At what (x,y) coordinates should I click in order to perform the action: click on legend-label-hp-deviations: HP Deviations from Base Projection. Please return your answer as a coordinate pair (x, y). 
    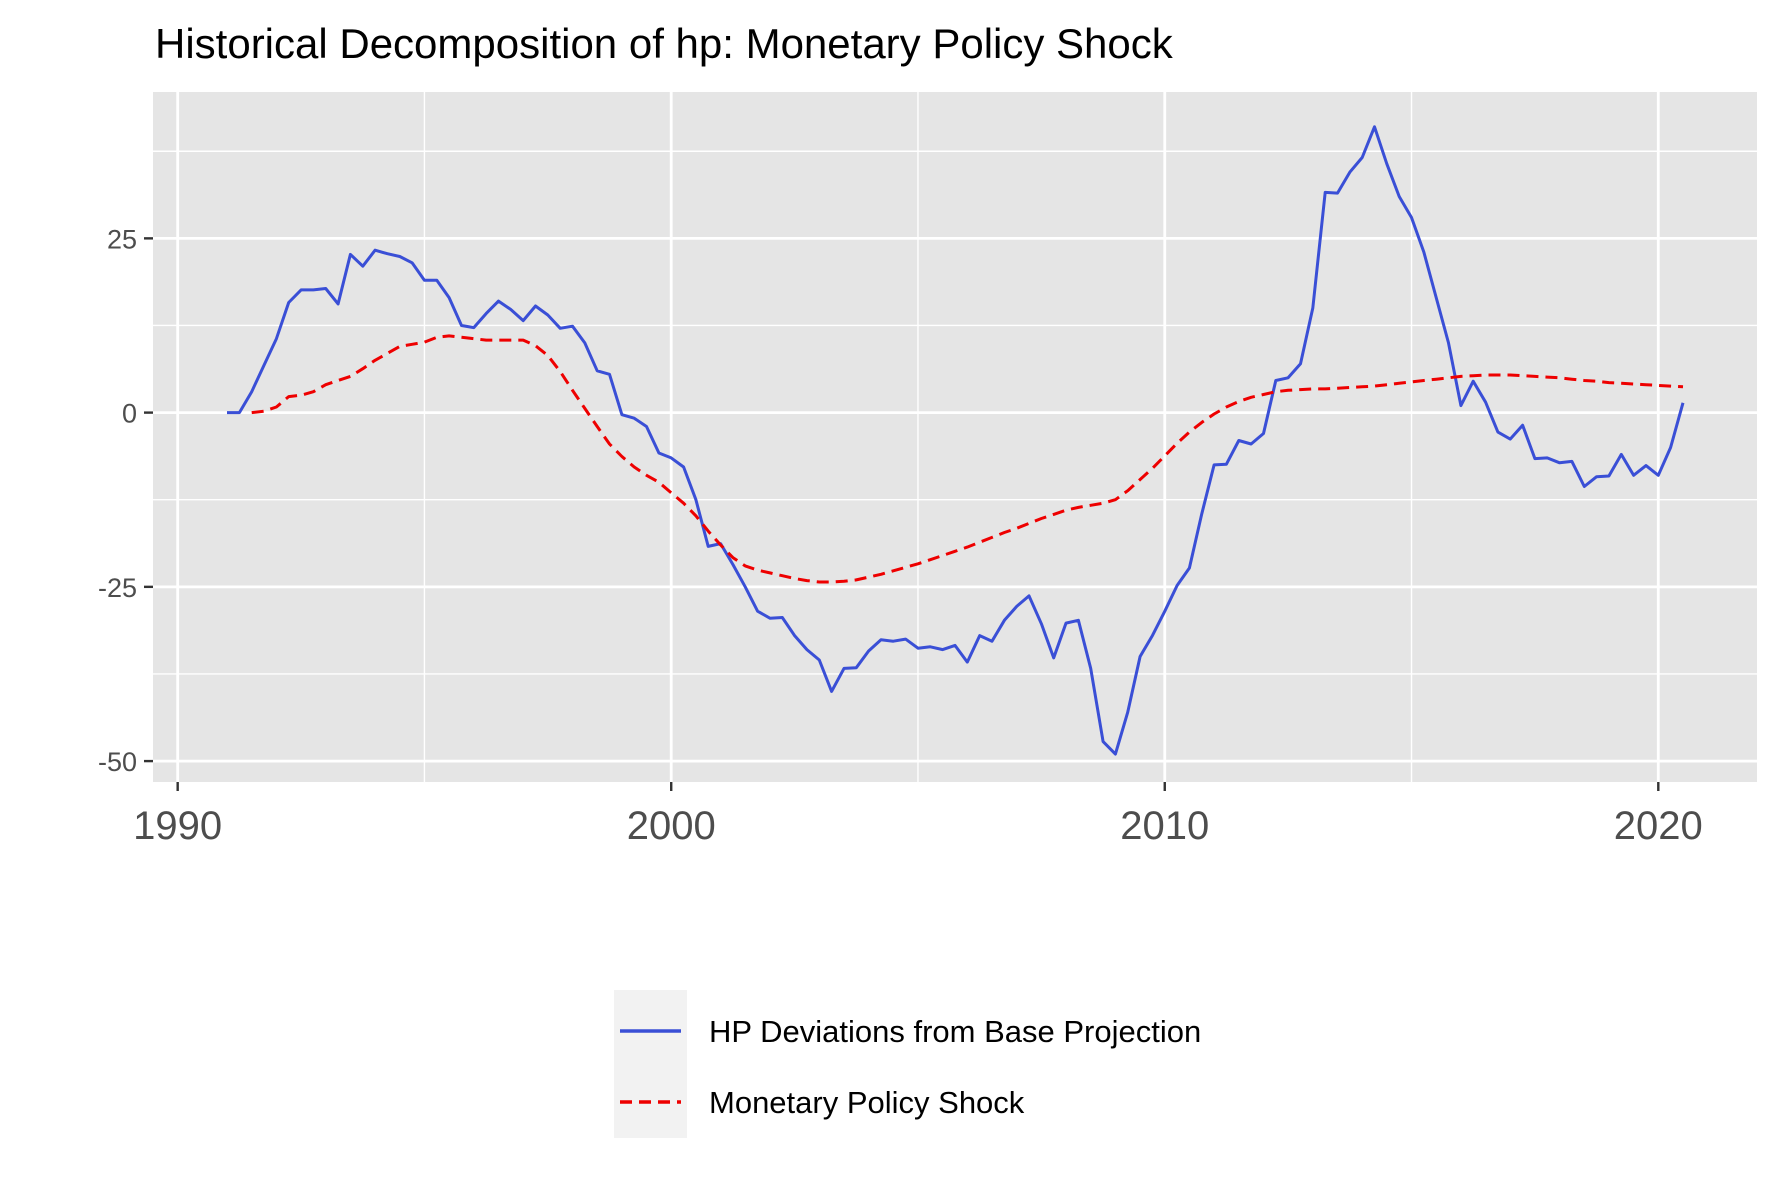
    Looking at the image, I should click on (955, 1031).